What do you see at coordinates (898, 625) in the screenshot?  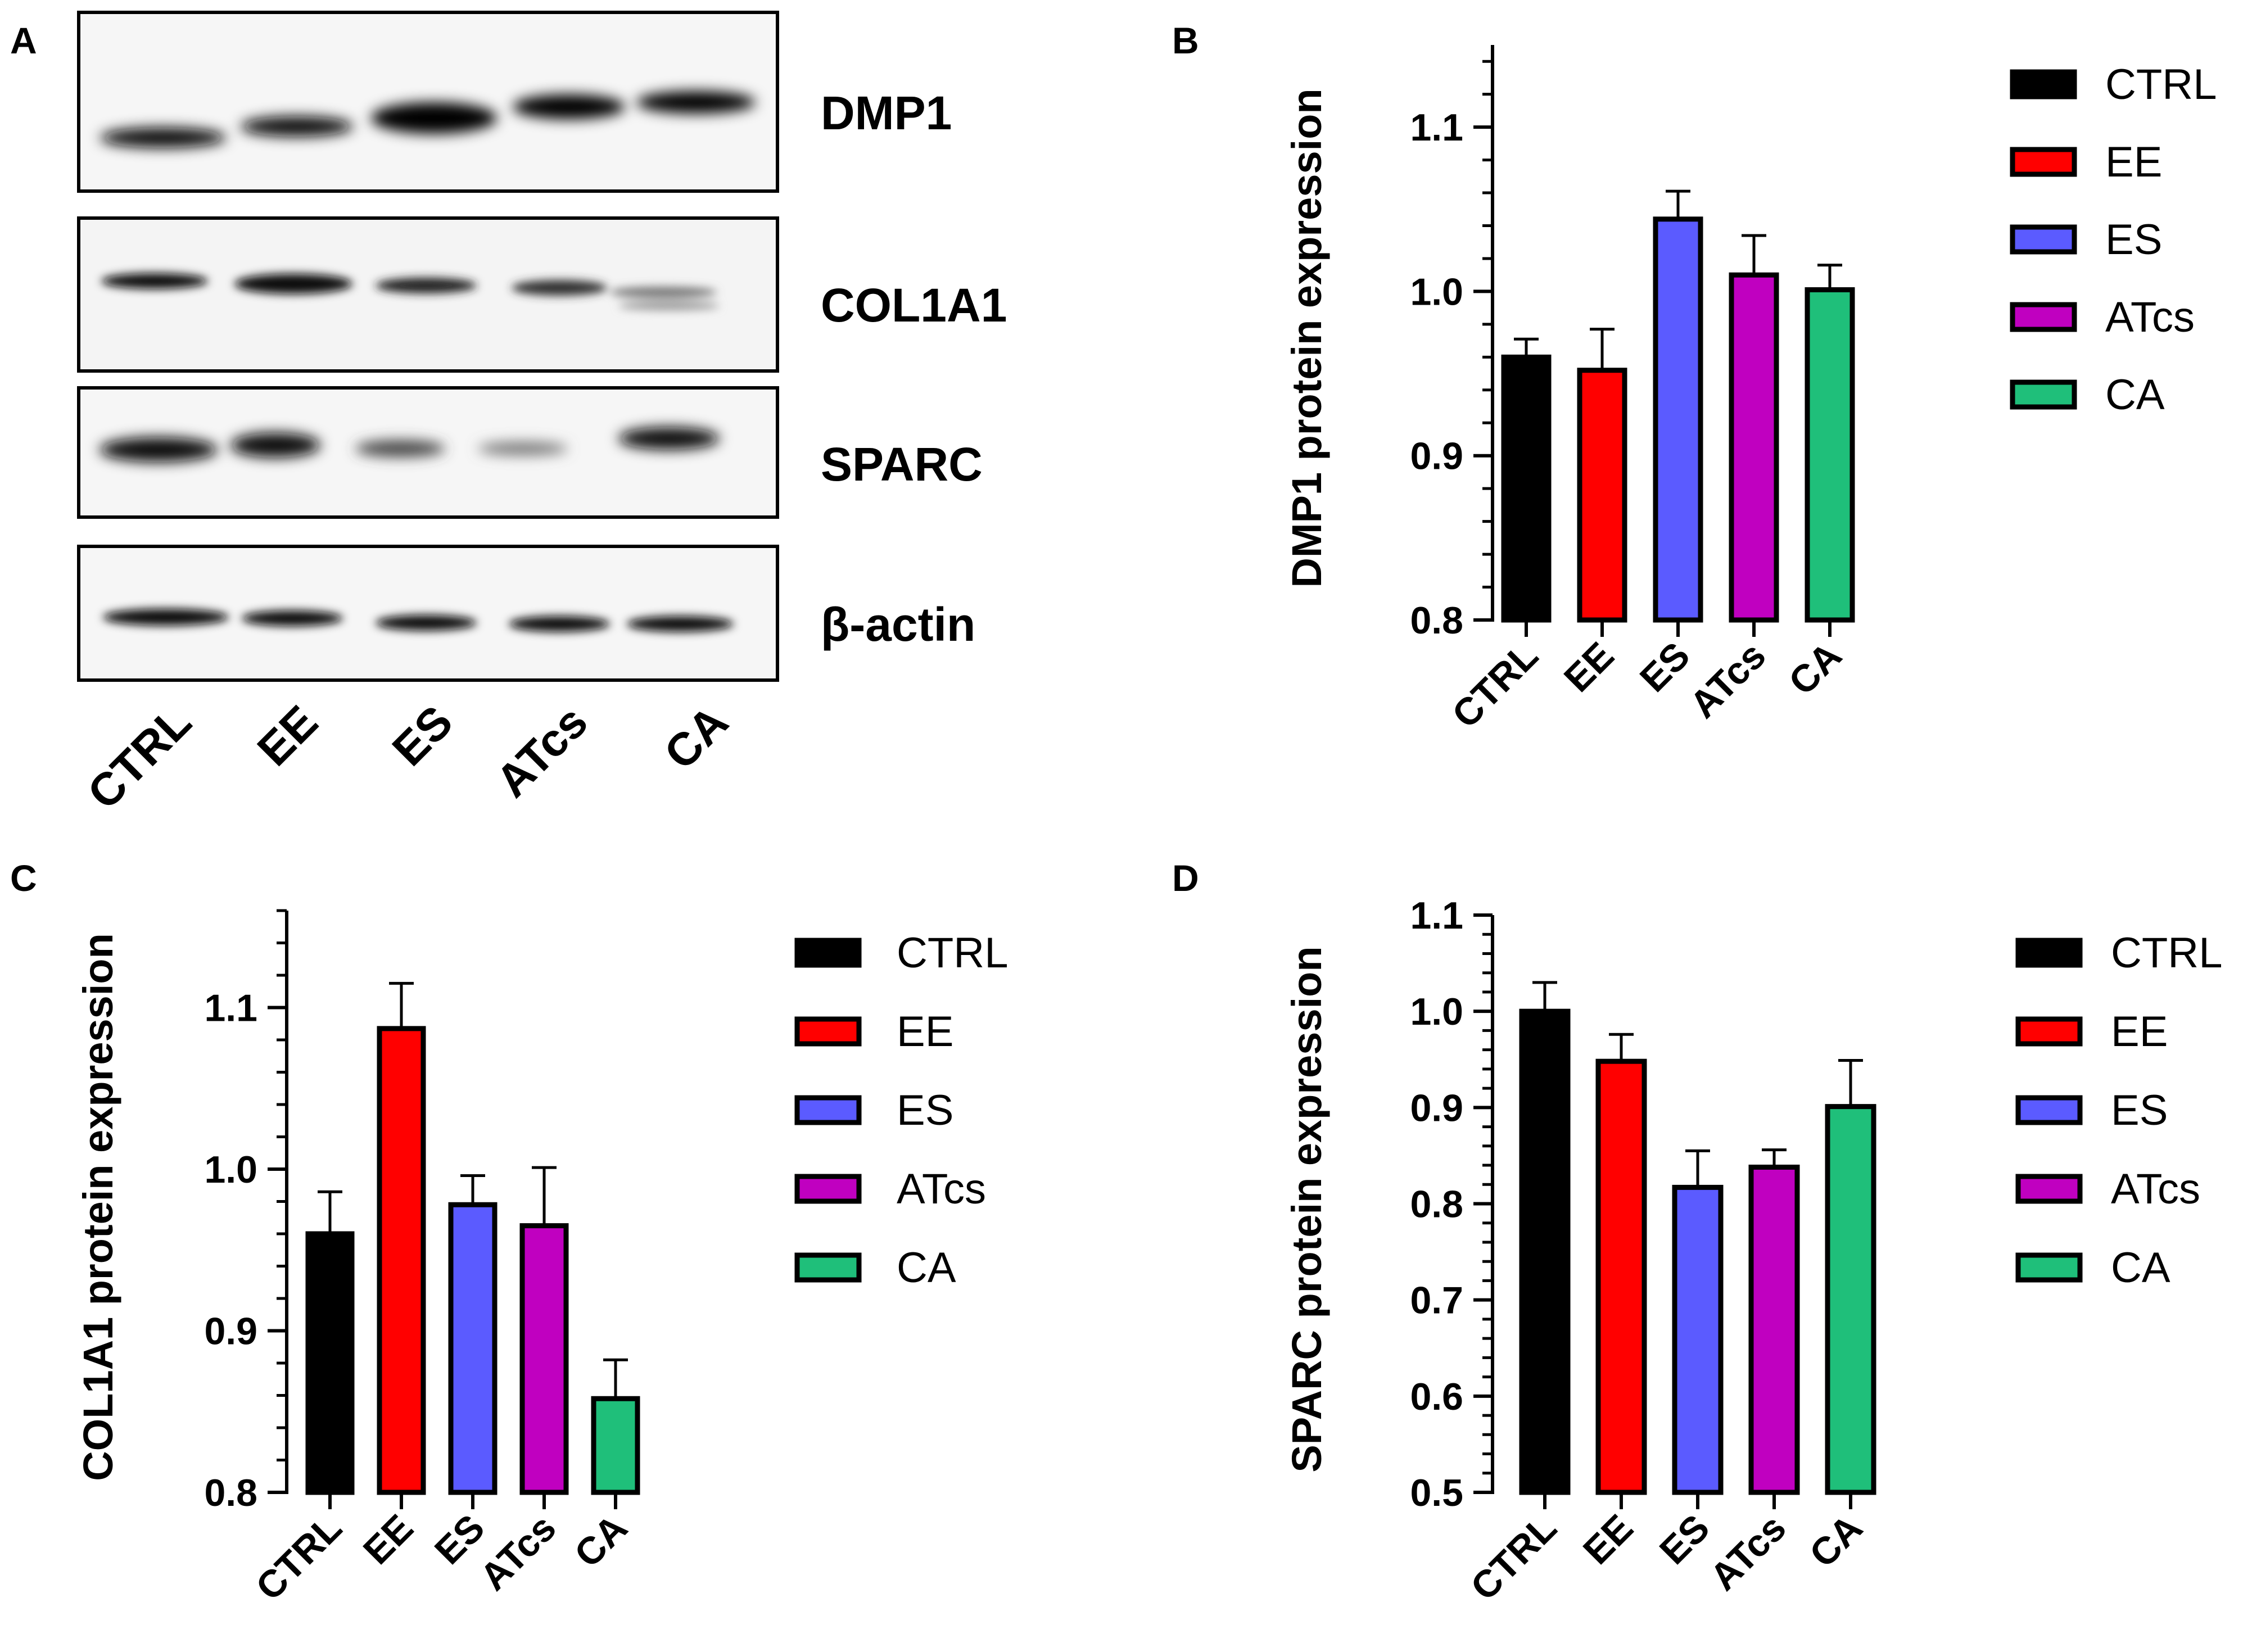 I see `blot-label-beta-actin: β-actin` at bounding box center [898, 625].